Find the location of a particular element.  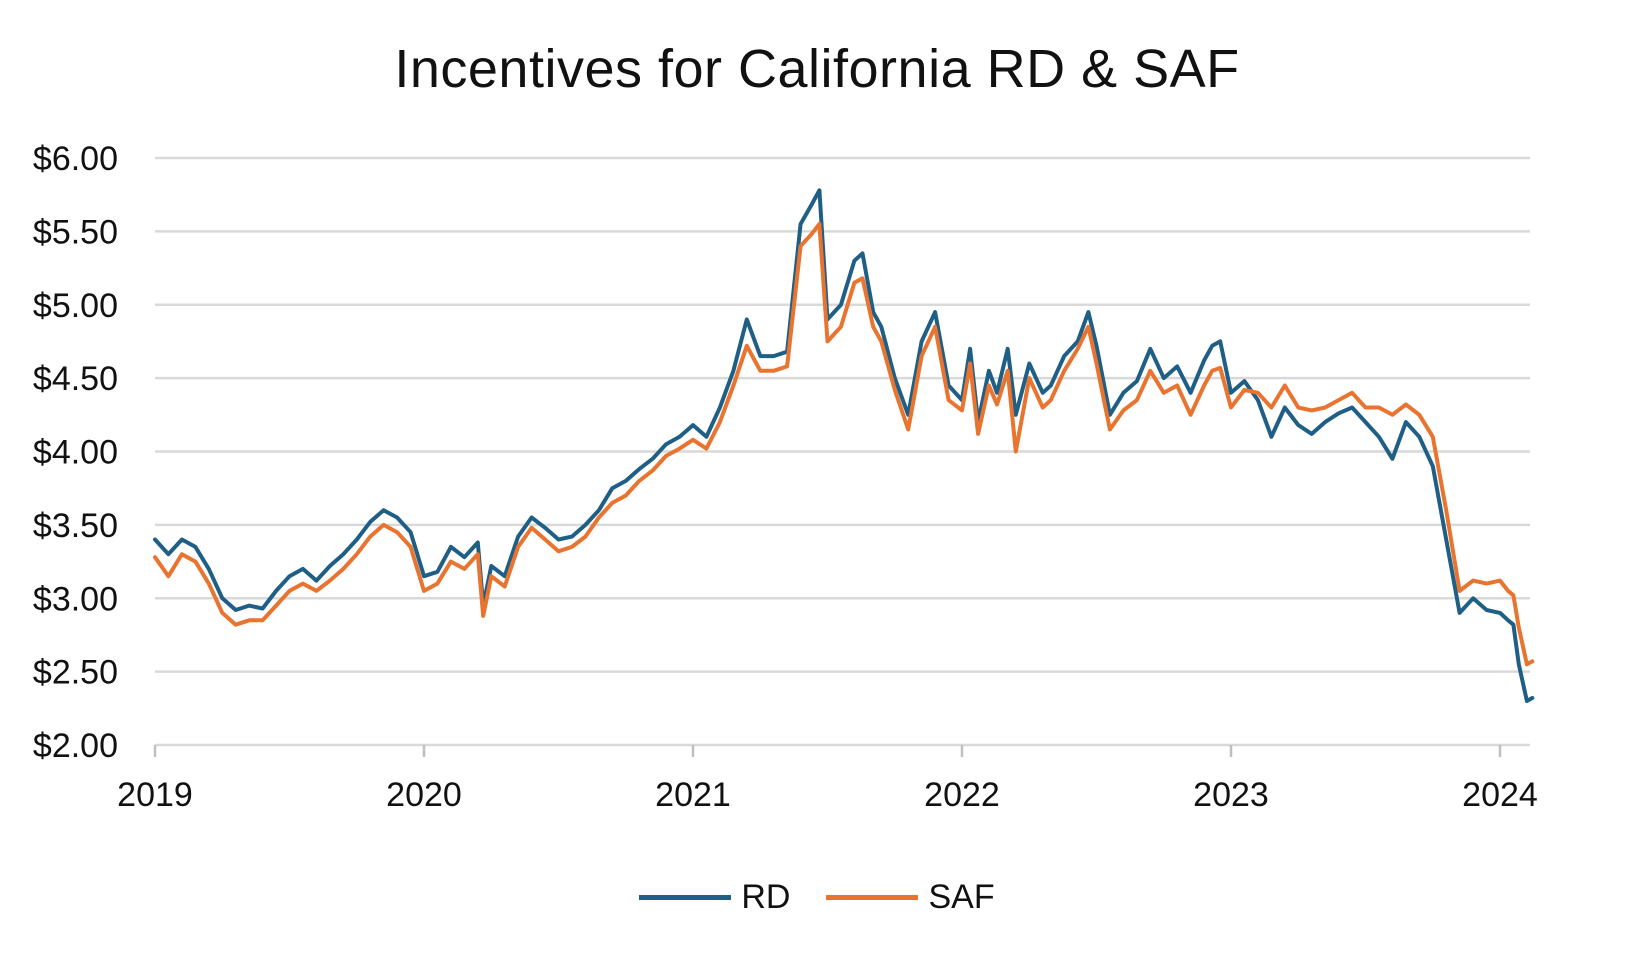

x-tick-label: 2024 is located at coordinates (1500, 795).